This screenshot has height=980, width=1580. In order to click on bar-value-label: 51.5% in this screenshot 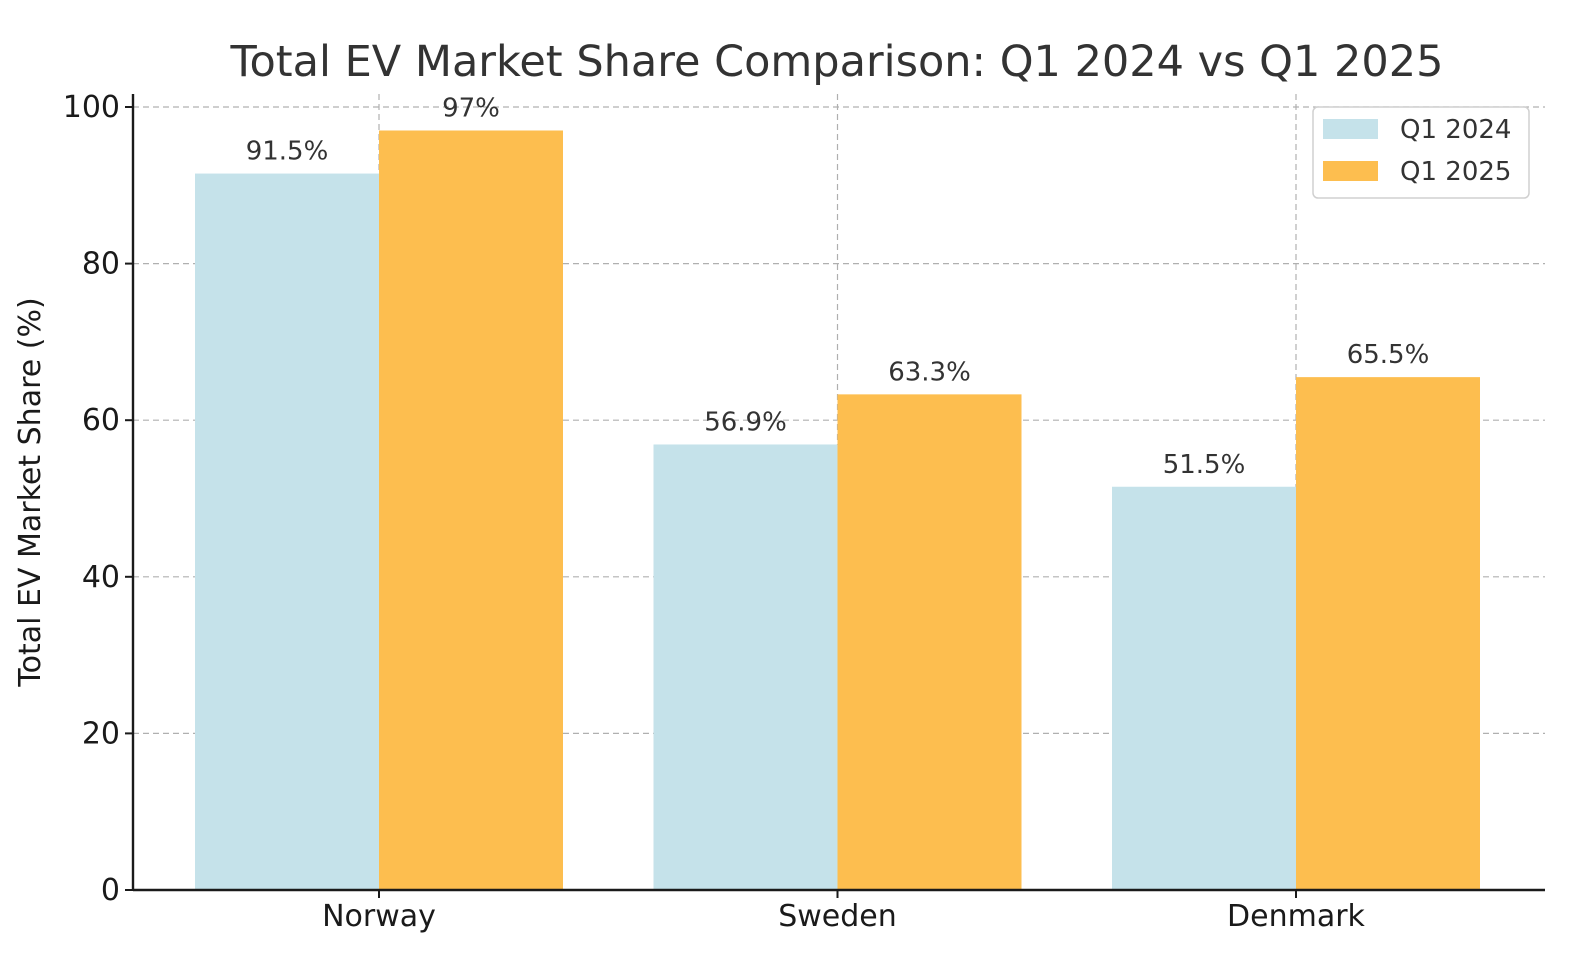, I will do `click(1204, 465)`.